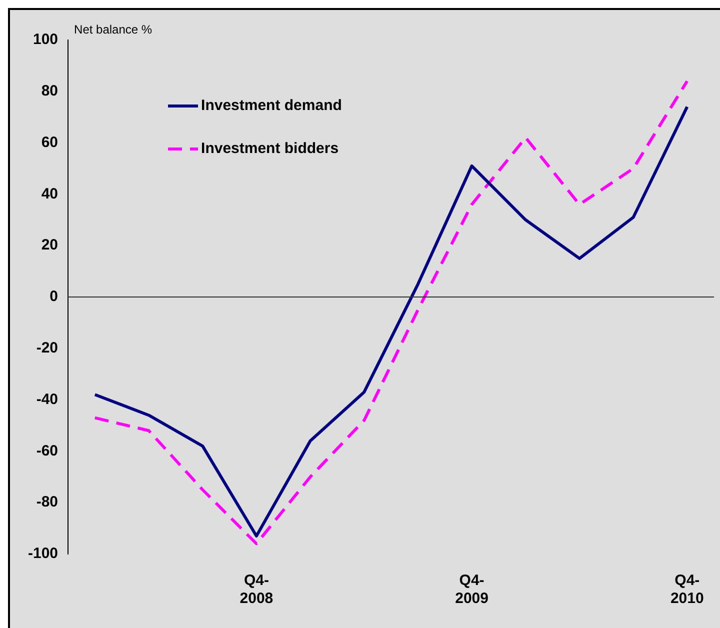  What do you see at coordinates (270, 149) in the screenshot?
I see `legend-label: Investment bidders` at bounding box center [270, 149].